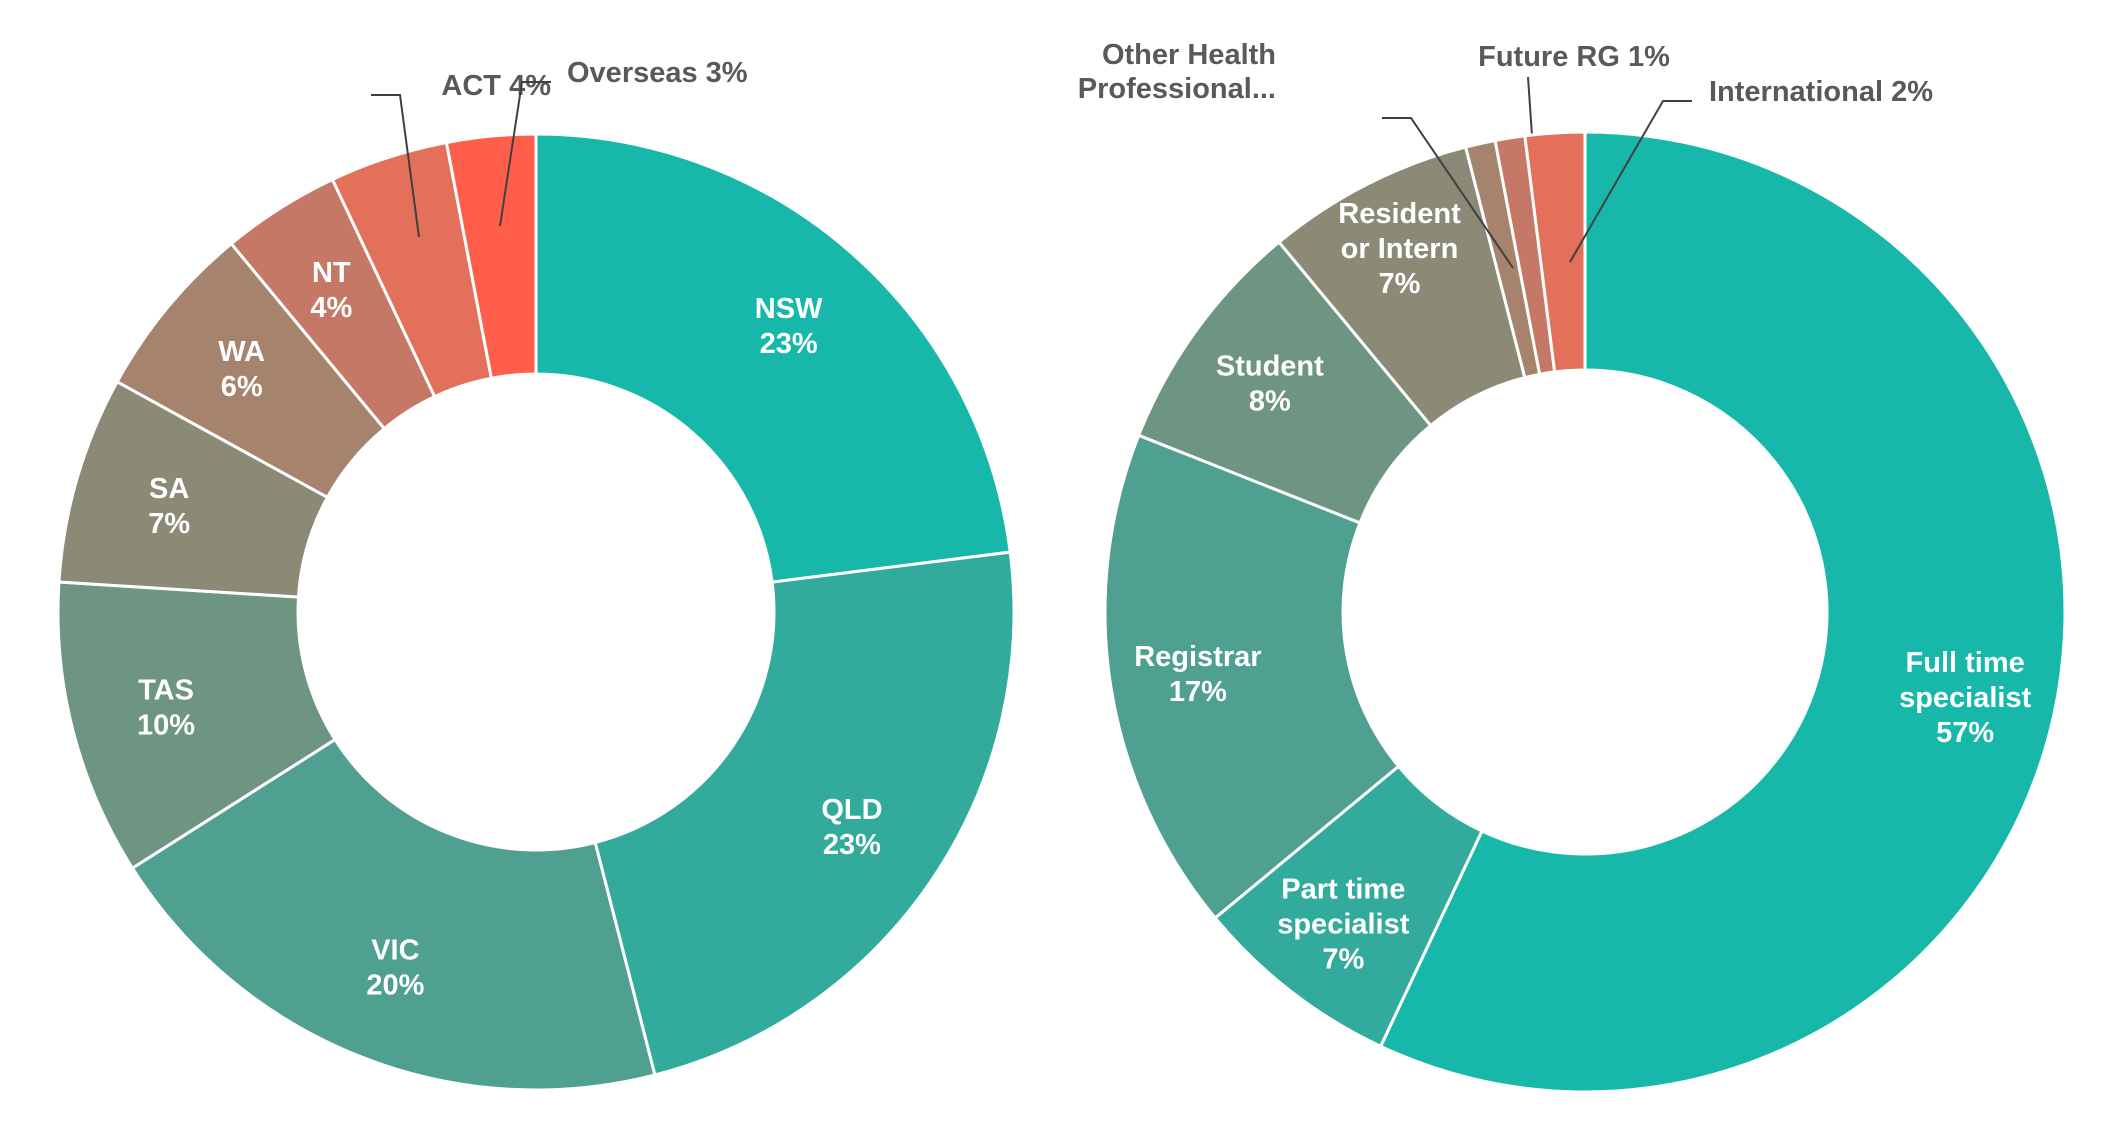 This screenshot has height=1125, width=2102. I want to click on label-vic: VIC 20%, so click(395, 968).